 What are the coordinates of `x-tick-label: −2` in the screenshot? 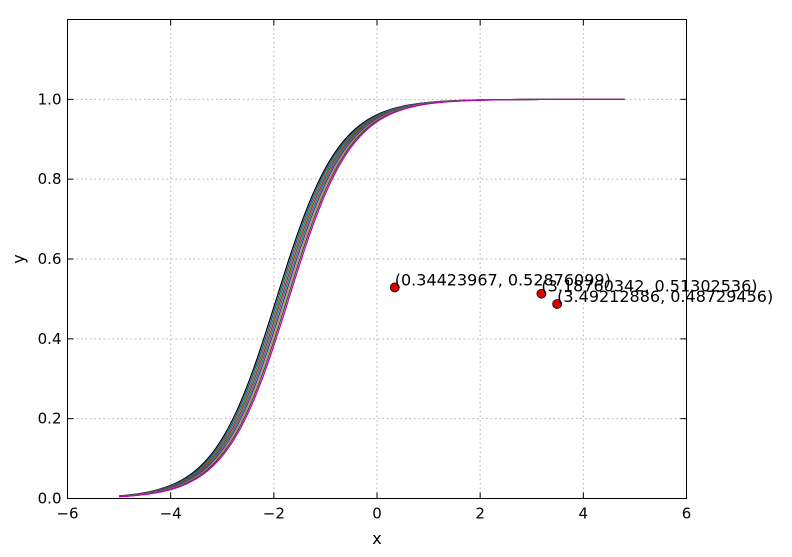 It's located at (274, 514).